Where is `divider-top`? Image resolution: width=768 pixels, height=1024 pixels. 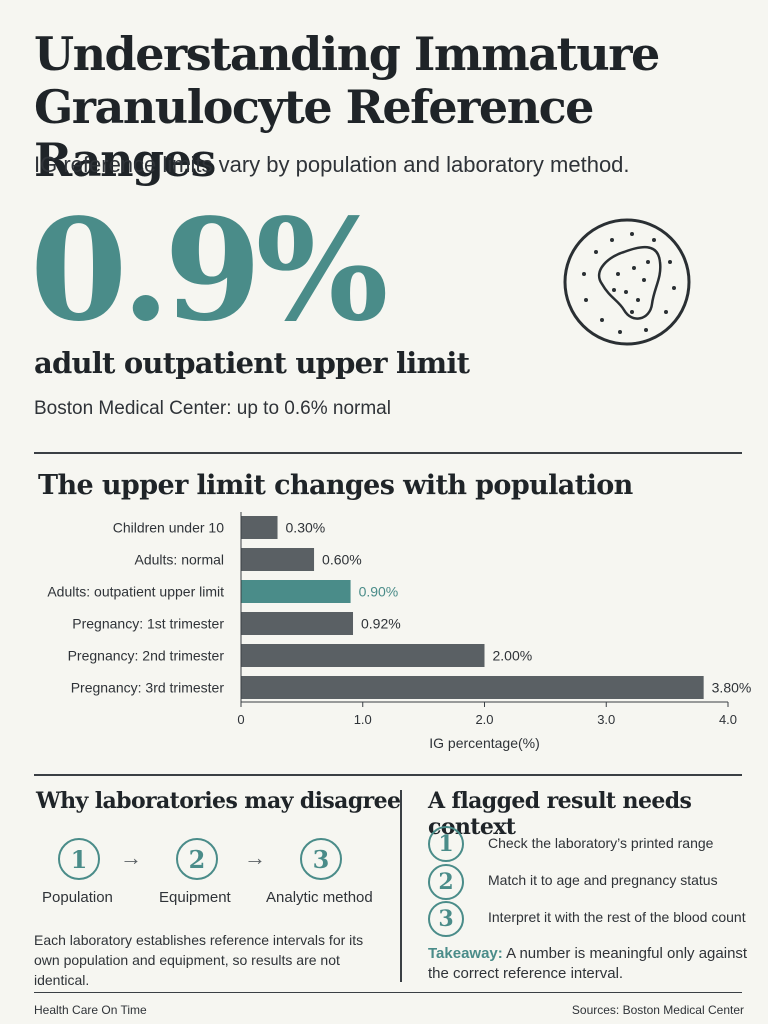 divider-top is located at coordinates (388, 453).